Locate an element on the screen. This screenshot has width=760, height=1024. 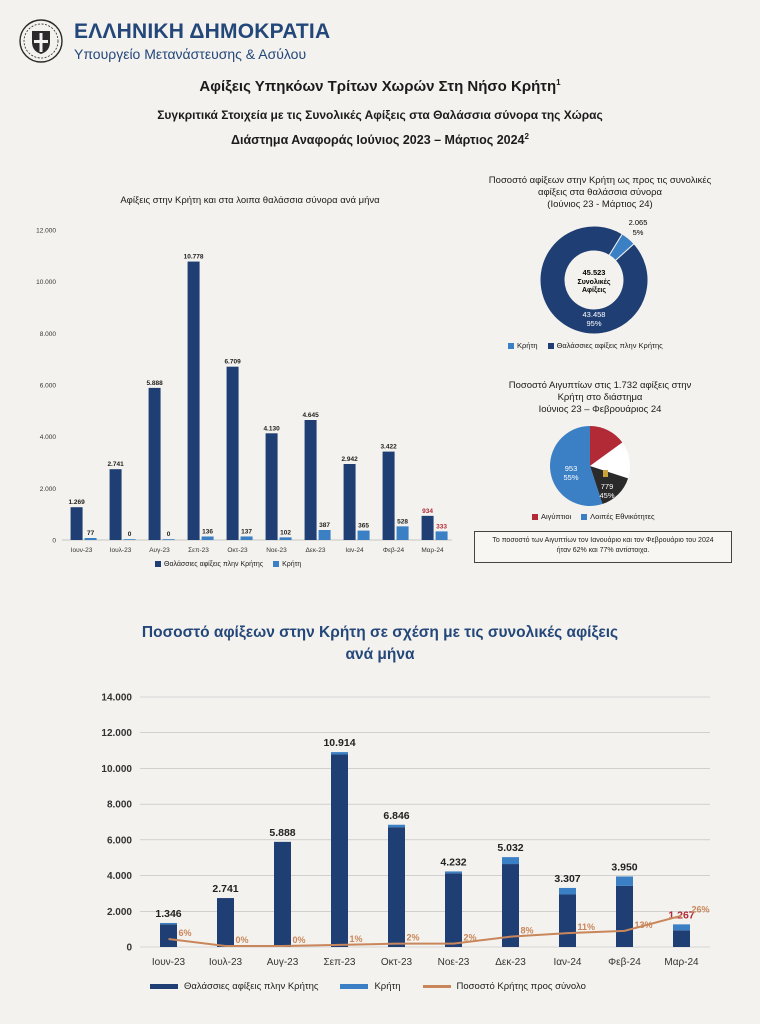
data-label-mainland: 10.778 is located at coordinates (194, 257).